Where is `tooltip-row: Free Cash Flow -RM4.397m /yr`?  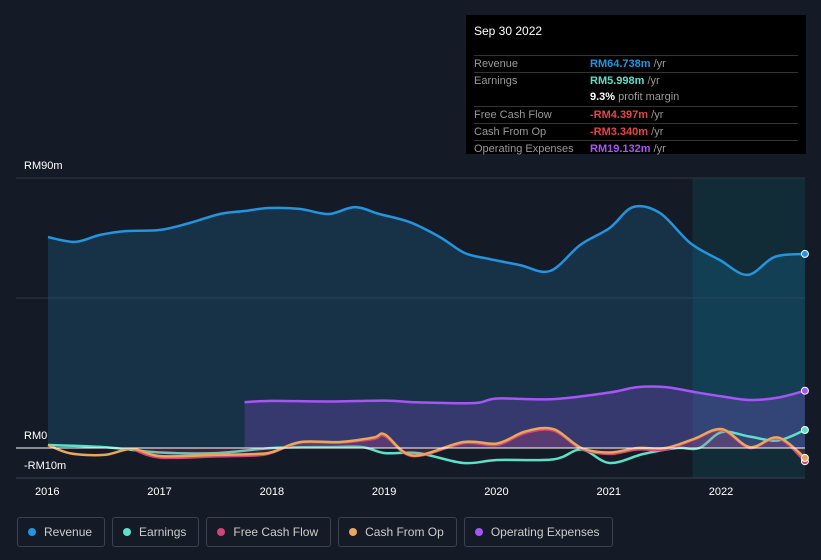
tooltip-row: Free Cash Flow -RM4.397m /yr is located at coordinates (636, 115).